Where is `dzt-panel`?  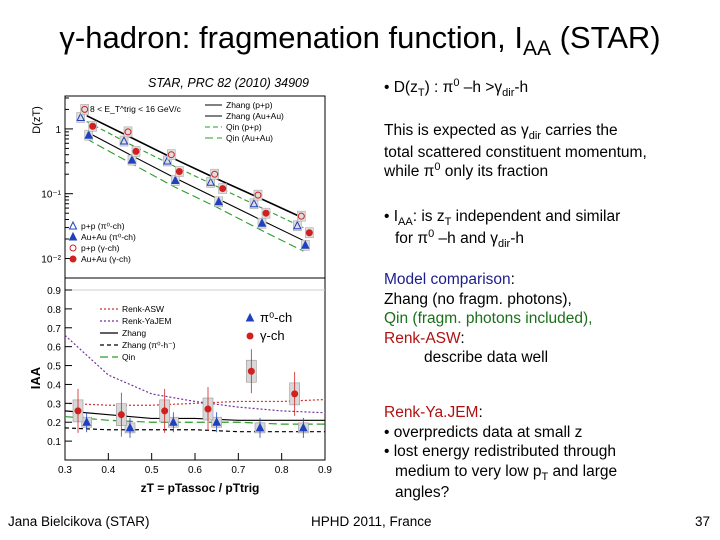
dzt-panel is located at coordinates (195, 178).